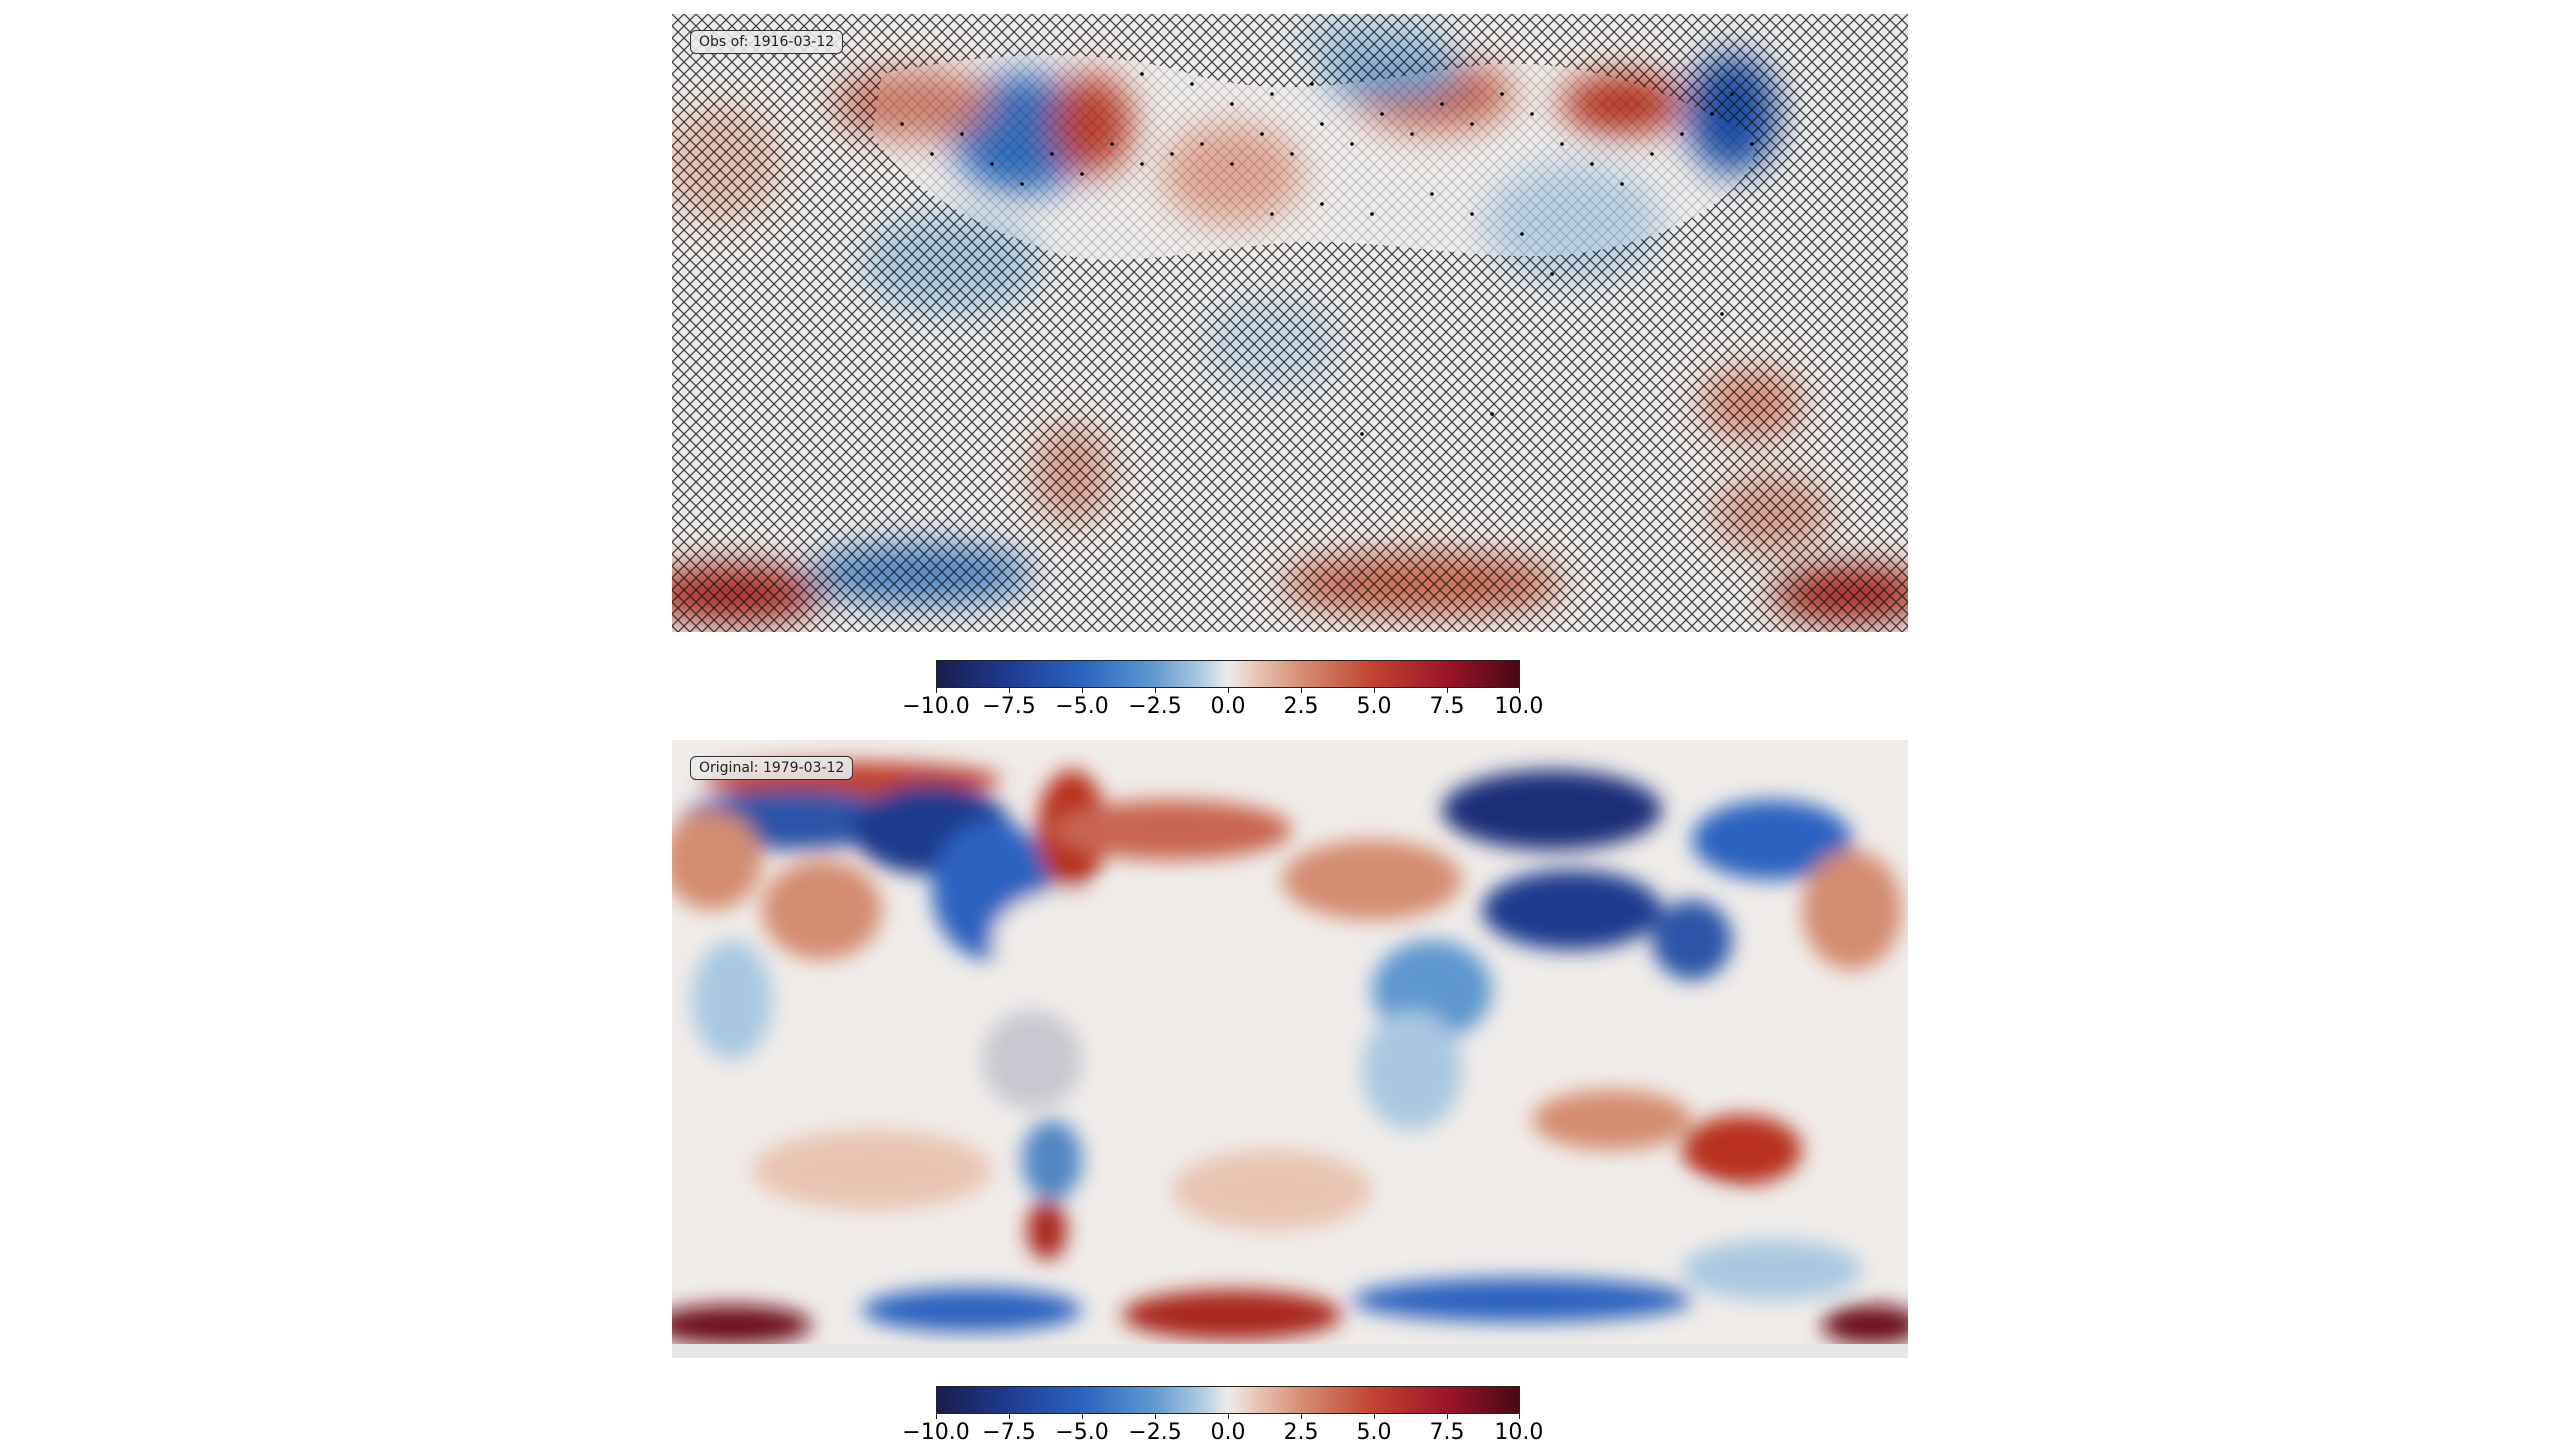 This screenshot has height=1446, width=2560. Describe the element at coordinates (1228, 674) in the screenshot. I see `colorbar-top-strip` at that location.